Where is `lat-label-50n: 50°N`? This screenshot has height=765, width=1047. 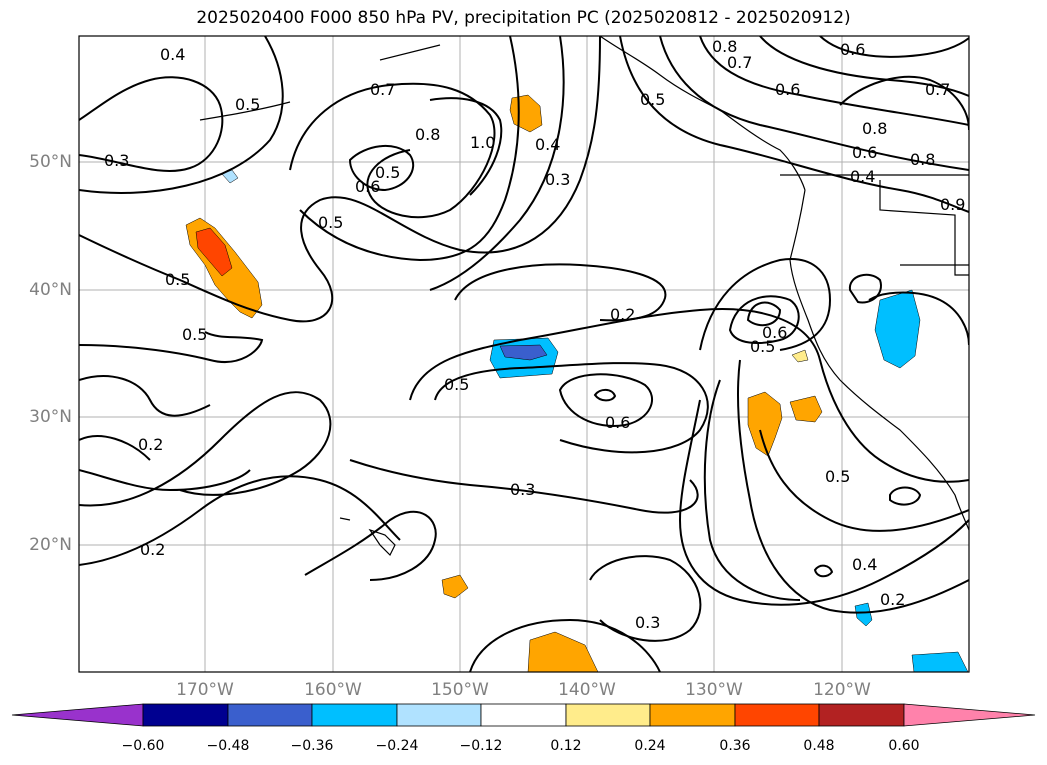
lat-label-50n: 50°N is located at coordinates (50, 162).